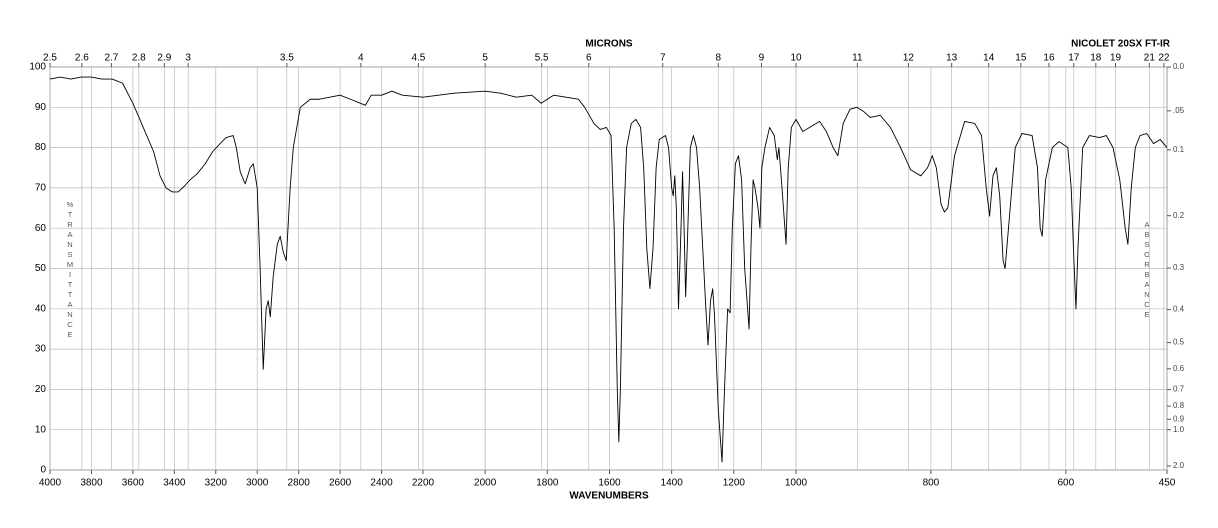 The height and width of the screenshot is (528, 1218). What do you see at coordinates (989, 58) in the screenshot?
I see `x2-tick-label: 14` at bounding box center [989, 58].